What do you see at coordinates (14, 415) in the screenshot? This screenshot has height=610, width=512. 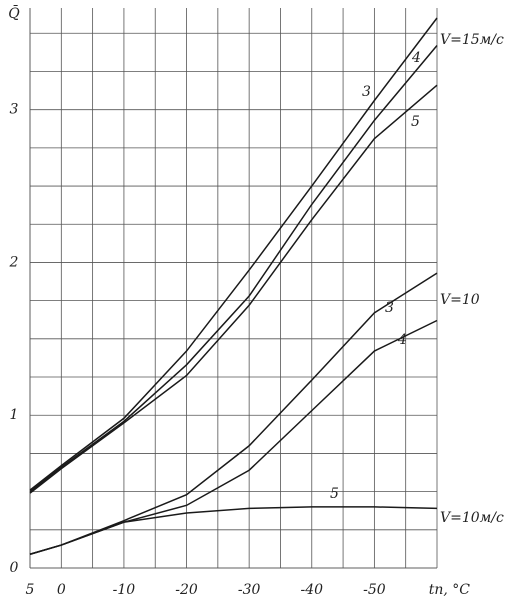 I see `y-tick-label: 1` at bounding box center [14, 415].